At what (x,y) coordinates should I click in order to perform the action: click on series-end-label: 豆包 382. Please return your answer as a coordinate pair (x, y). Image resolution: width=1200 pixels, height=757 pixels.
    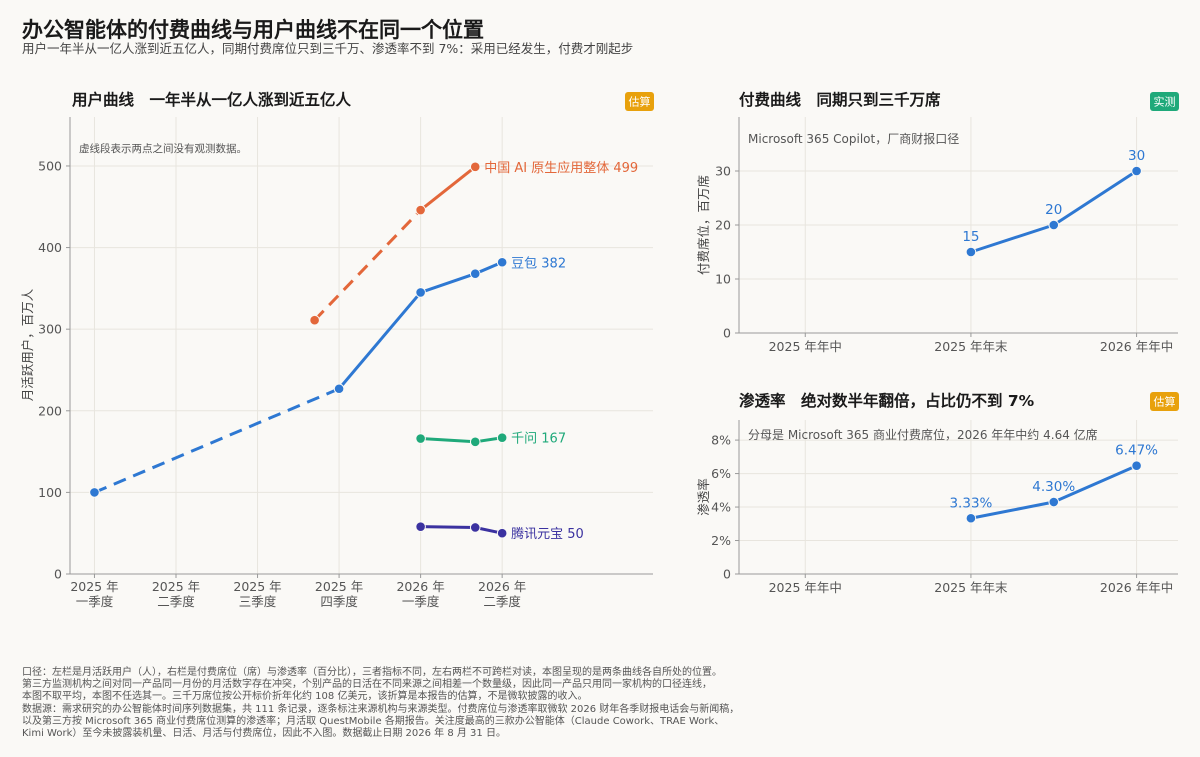
    Looking at the image, I should click on (538, 263).